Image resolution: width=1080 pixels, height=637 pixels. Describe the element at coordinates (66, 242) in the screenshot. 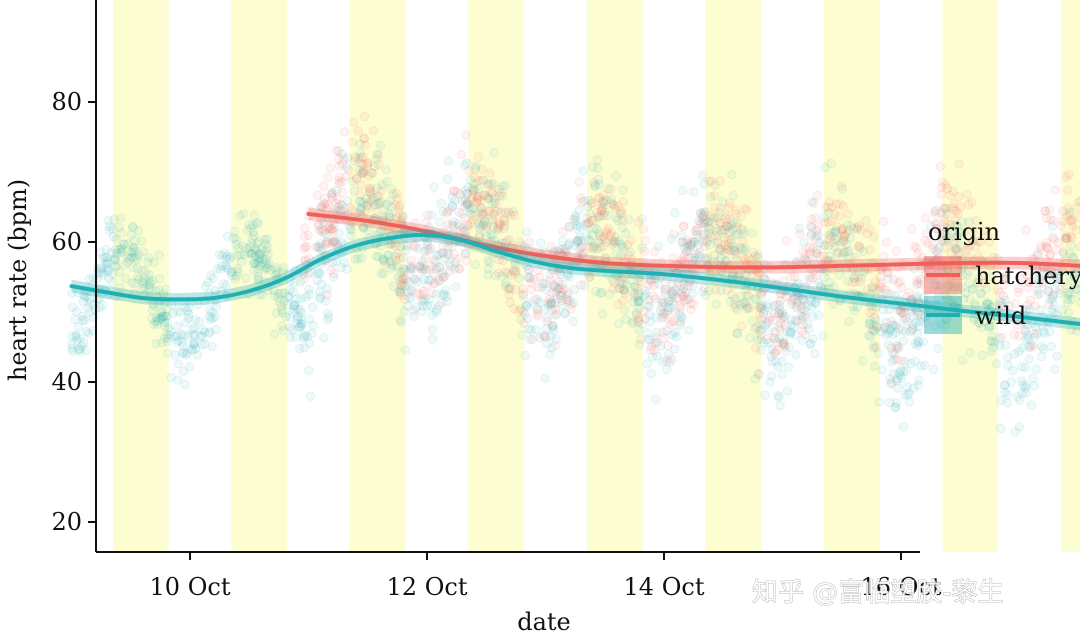

I see `y-tick-label: 60` at that location.